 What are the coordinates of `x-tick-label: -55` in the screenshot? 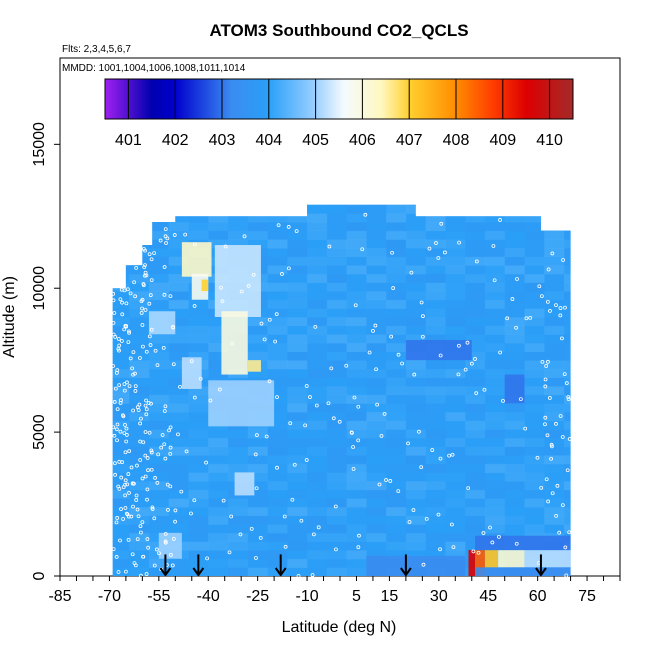 It's located at (158, 596).